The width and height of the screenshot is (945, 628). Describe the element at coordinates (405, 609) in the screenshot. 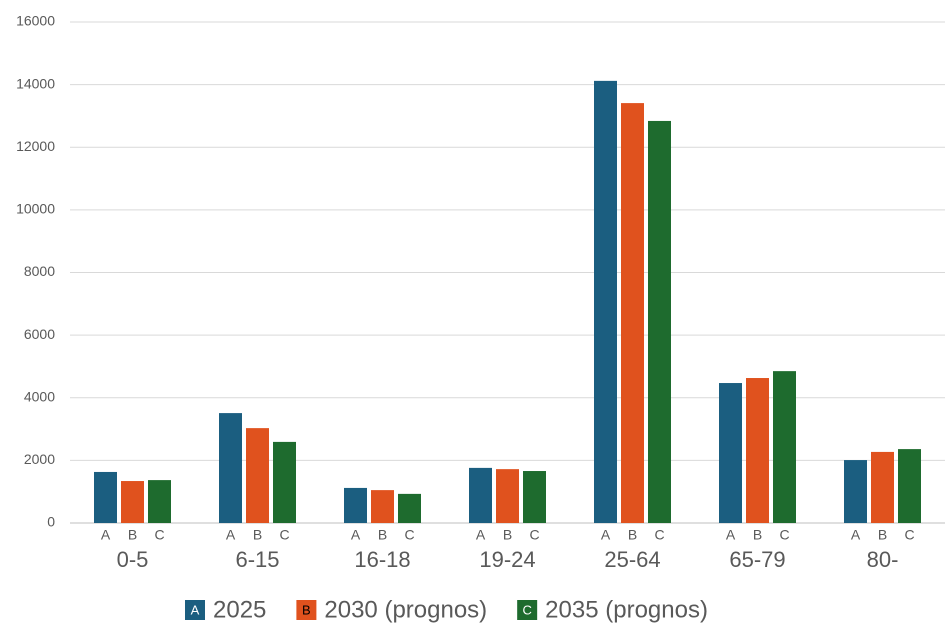

I see `legend-label: 2030 (prognos)` at that location.